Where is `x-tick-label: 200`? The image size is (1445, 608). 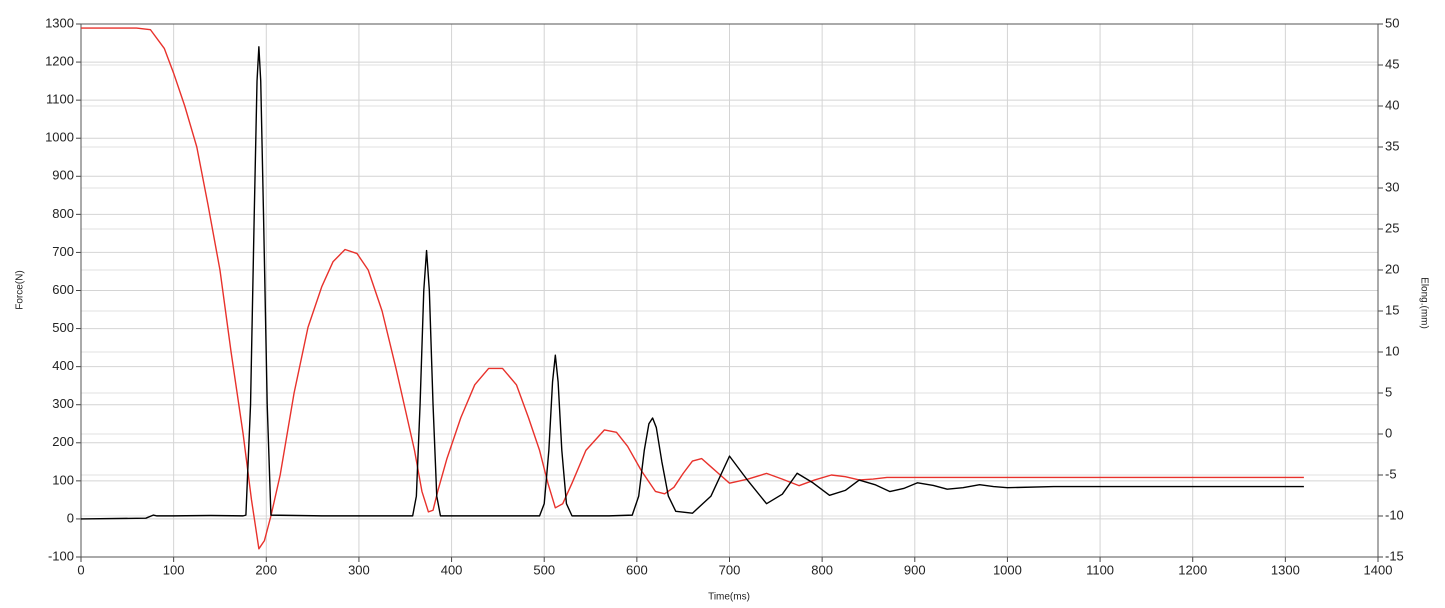
x-tick-label: 200 is located at coordinates (266, 569).